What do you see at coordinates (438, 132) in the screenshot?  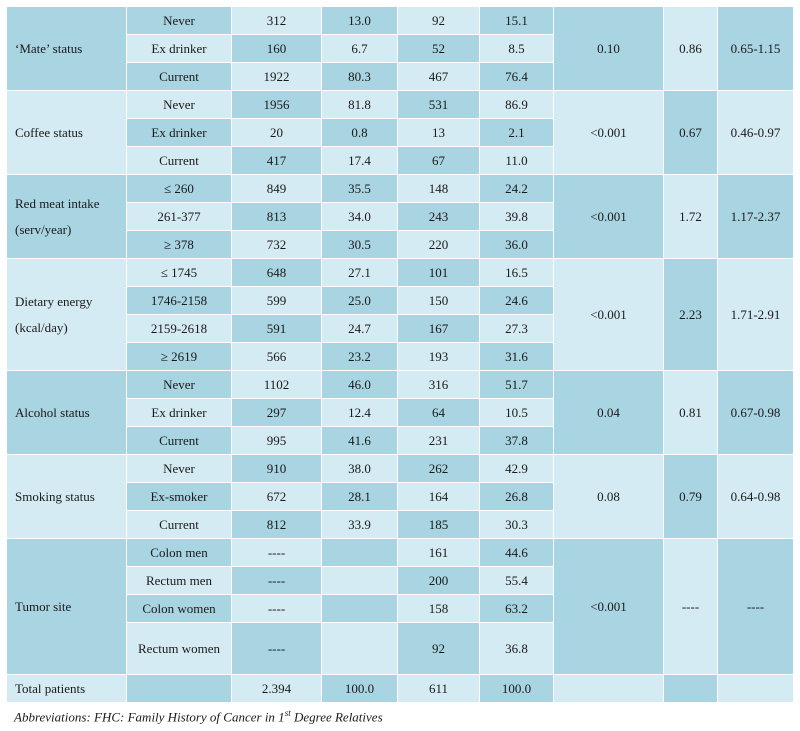 I see `count-cell: 13` at bounding box center [438, 132].